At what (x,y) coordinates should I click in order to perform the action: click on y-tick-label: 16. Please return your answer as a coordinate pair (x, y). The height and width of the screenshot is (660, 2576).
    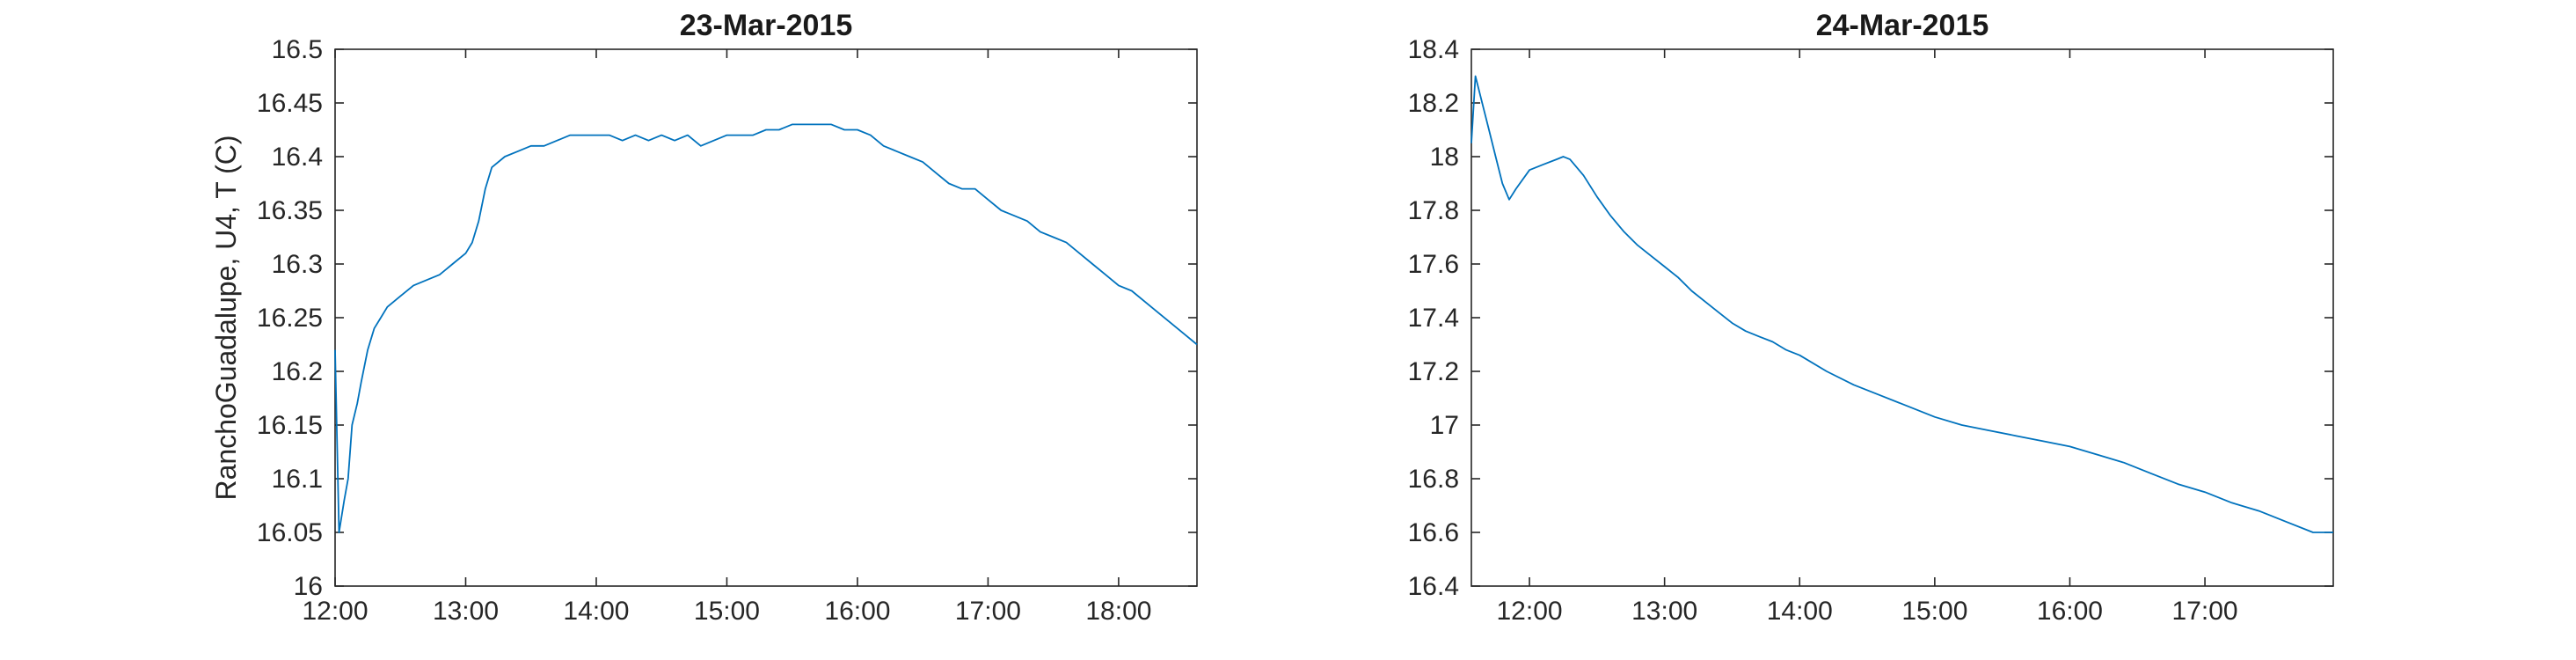
    Looking at the image, I should click on (308, 586).